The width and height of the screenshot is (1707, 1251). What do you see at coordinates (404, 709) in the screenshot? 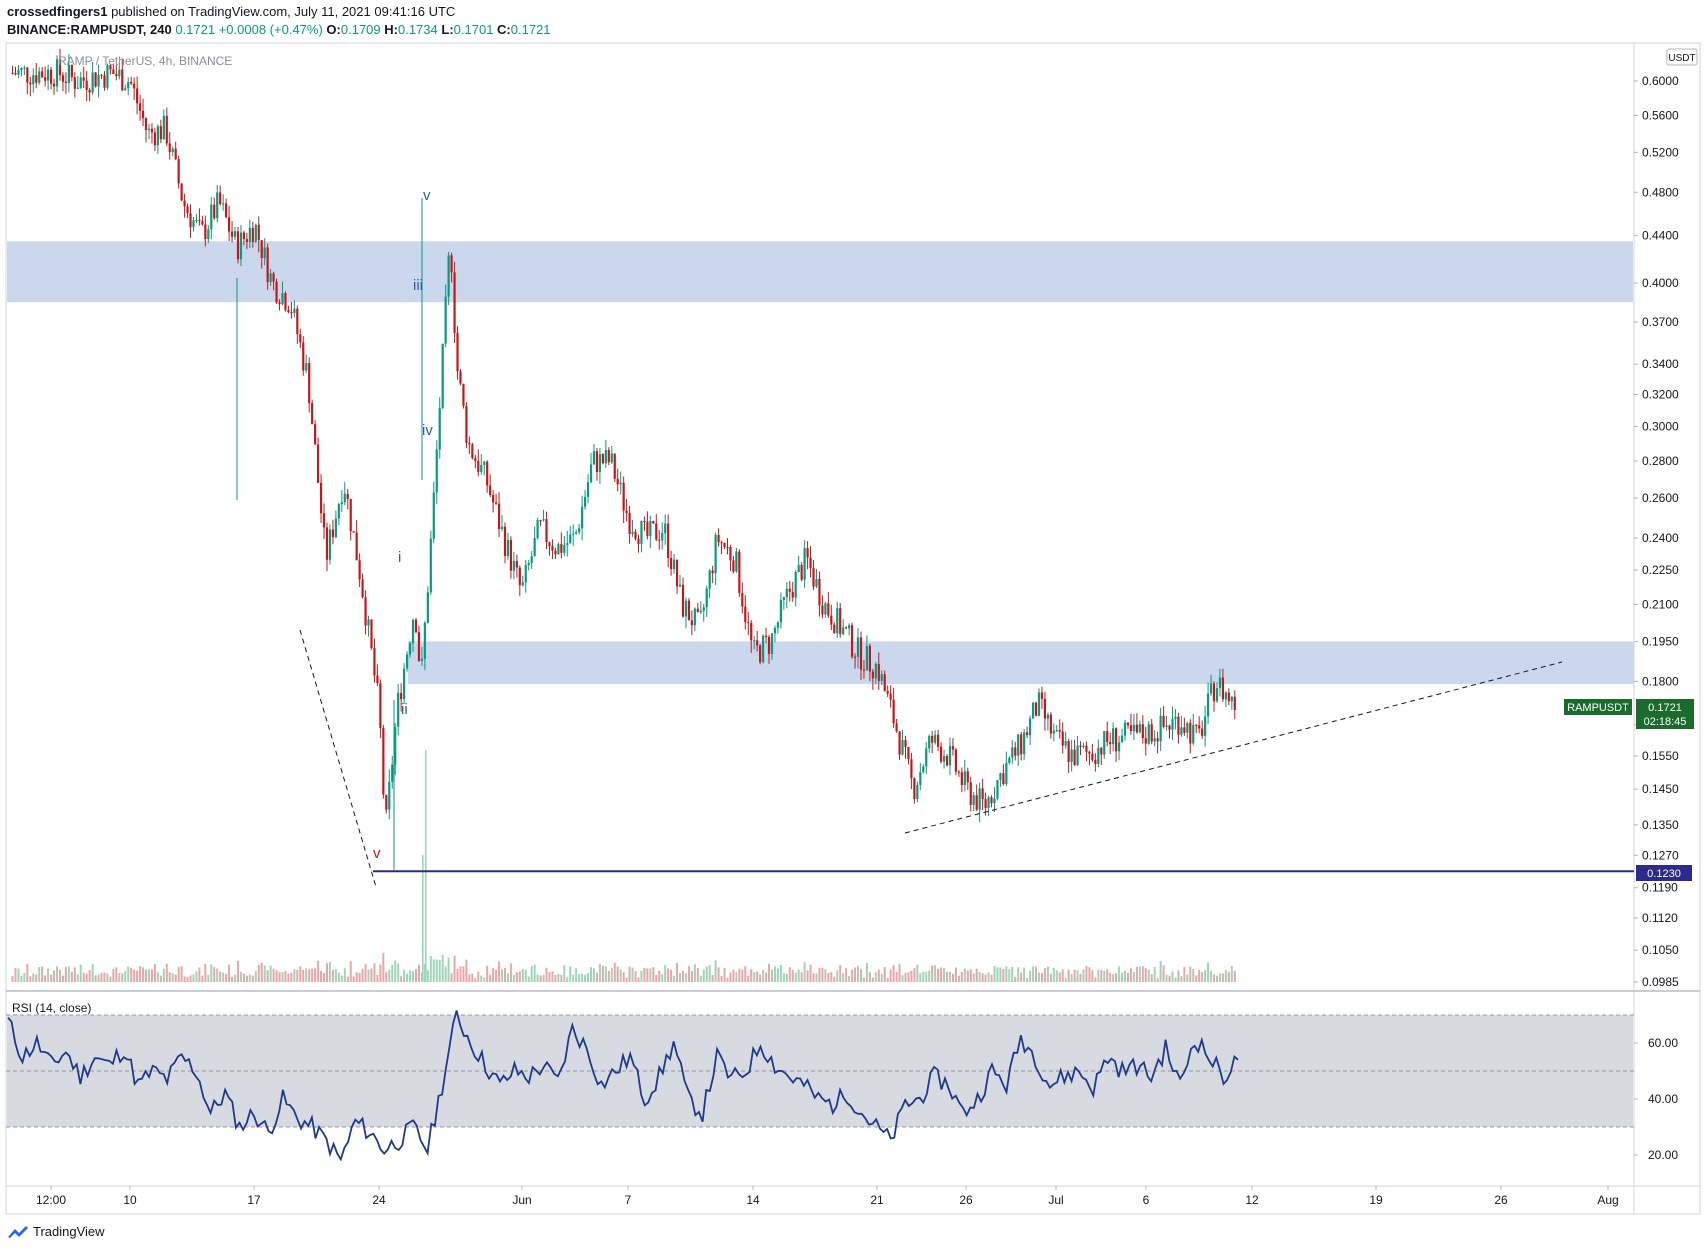
I see `wave-label-ii: ii` at bounding box center [404, 709].